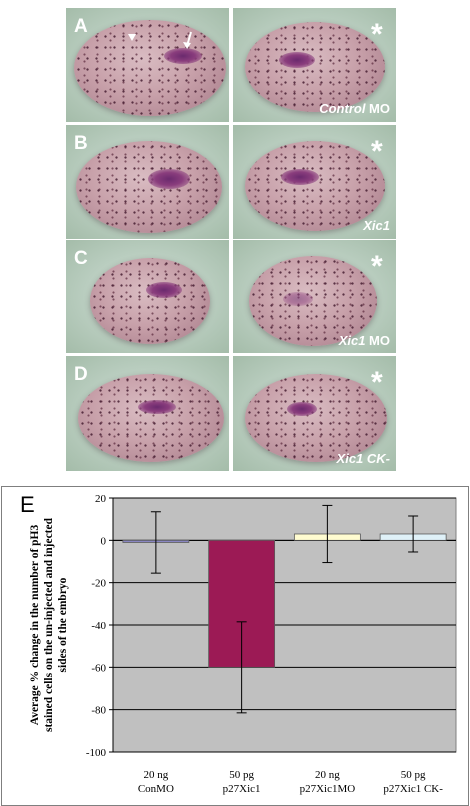  What do you see at coordinates (98, 584) in the screenshot?
I see `y-tick-label: -20` at bounding box center [98, 584].